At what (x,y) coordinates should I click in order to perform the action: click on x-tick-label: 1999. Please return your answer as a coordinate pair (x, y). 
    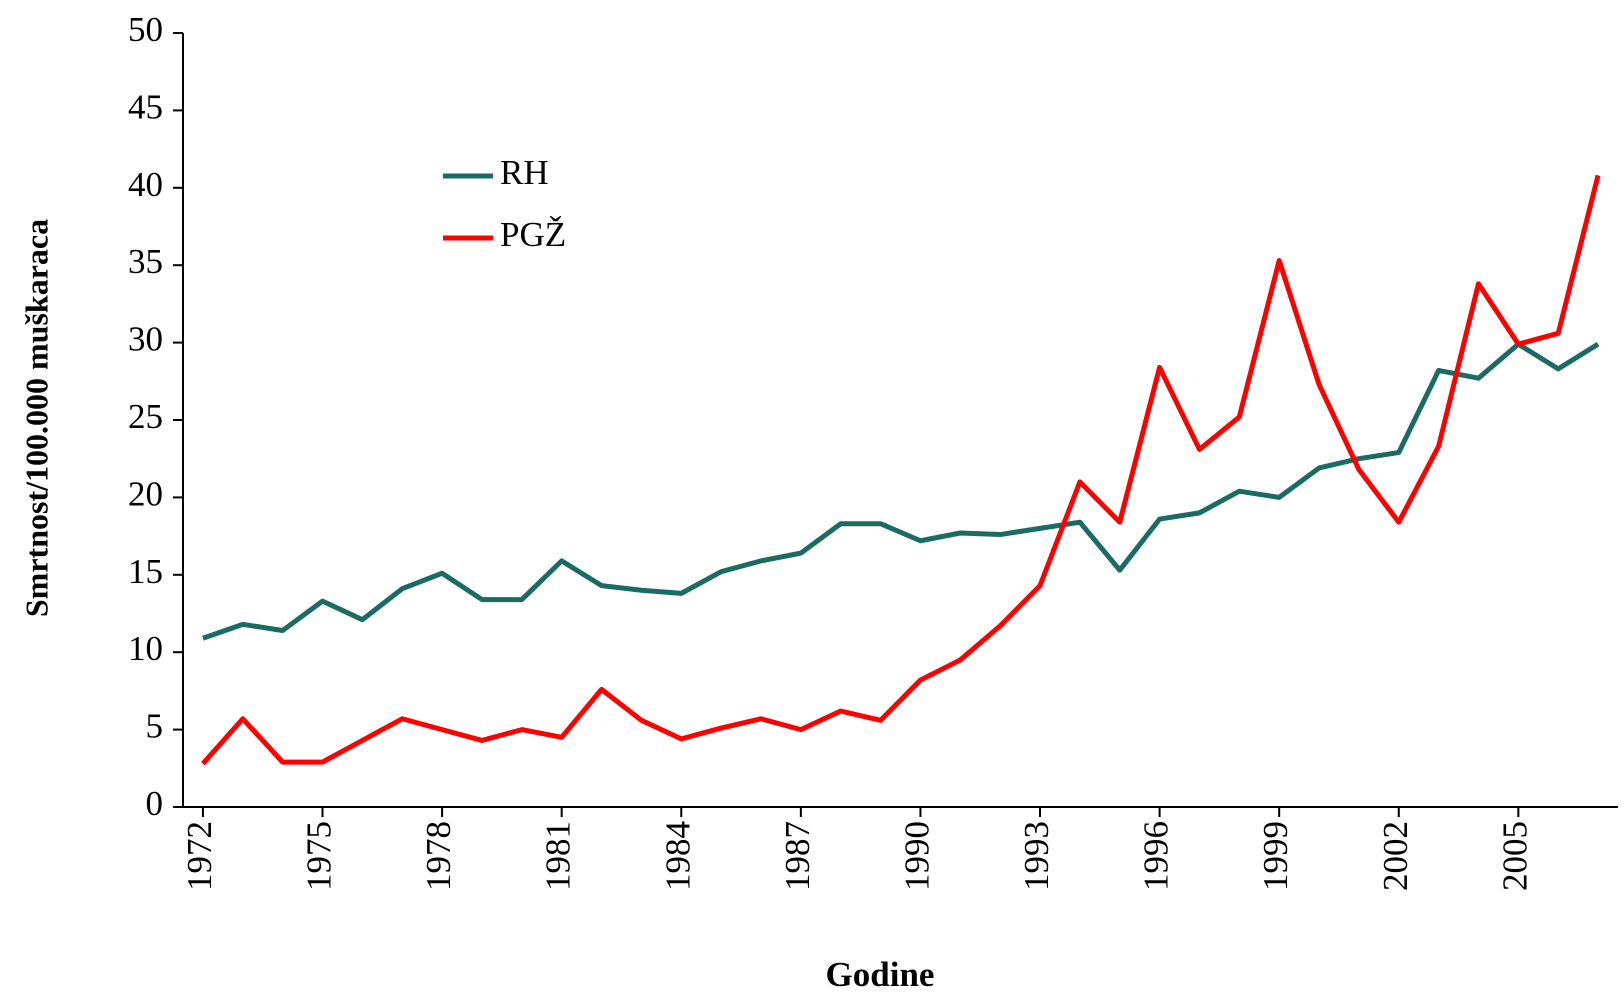
    Looking at the image, I should click on (1275, 856).